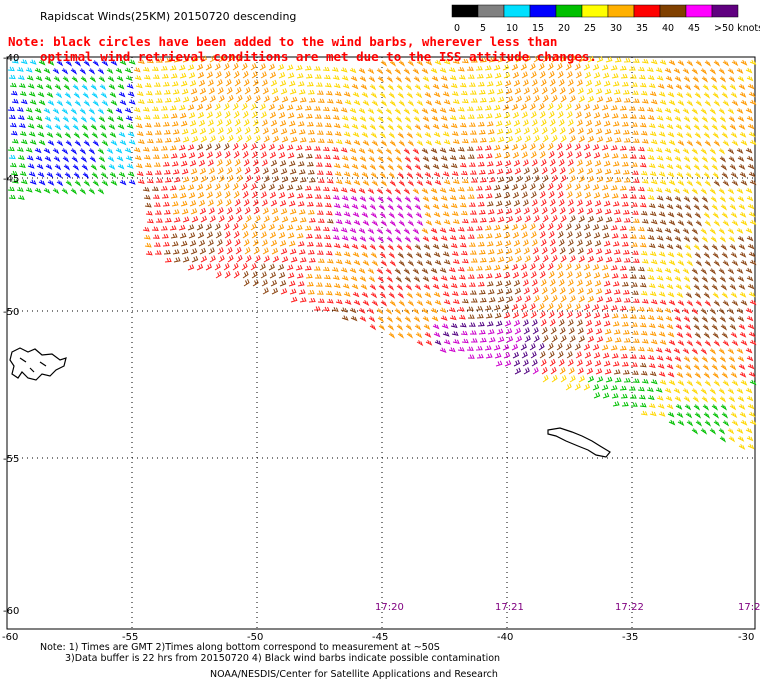 The height and width of the screenshot is (688, 760). What do you see at coordinates (595, 11) in the screenshot?
I see `legend-swatch` at bounding box center [595, 11].